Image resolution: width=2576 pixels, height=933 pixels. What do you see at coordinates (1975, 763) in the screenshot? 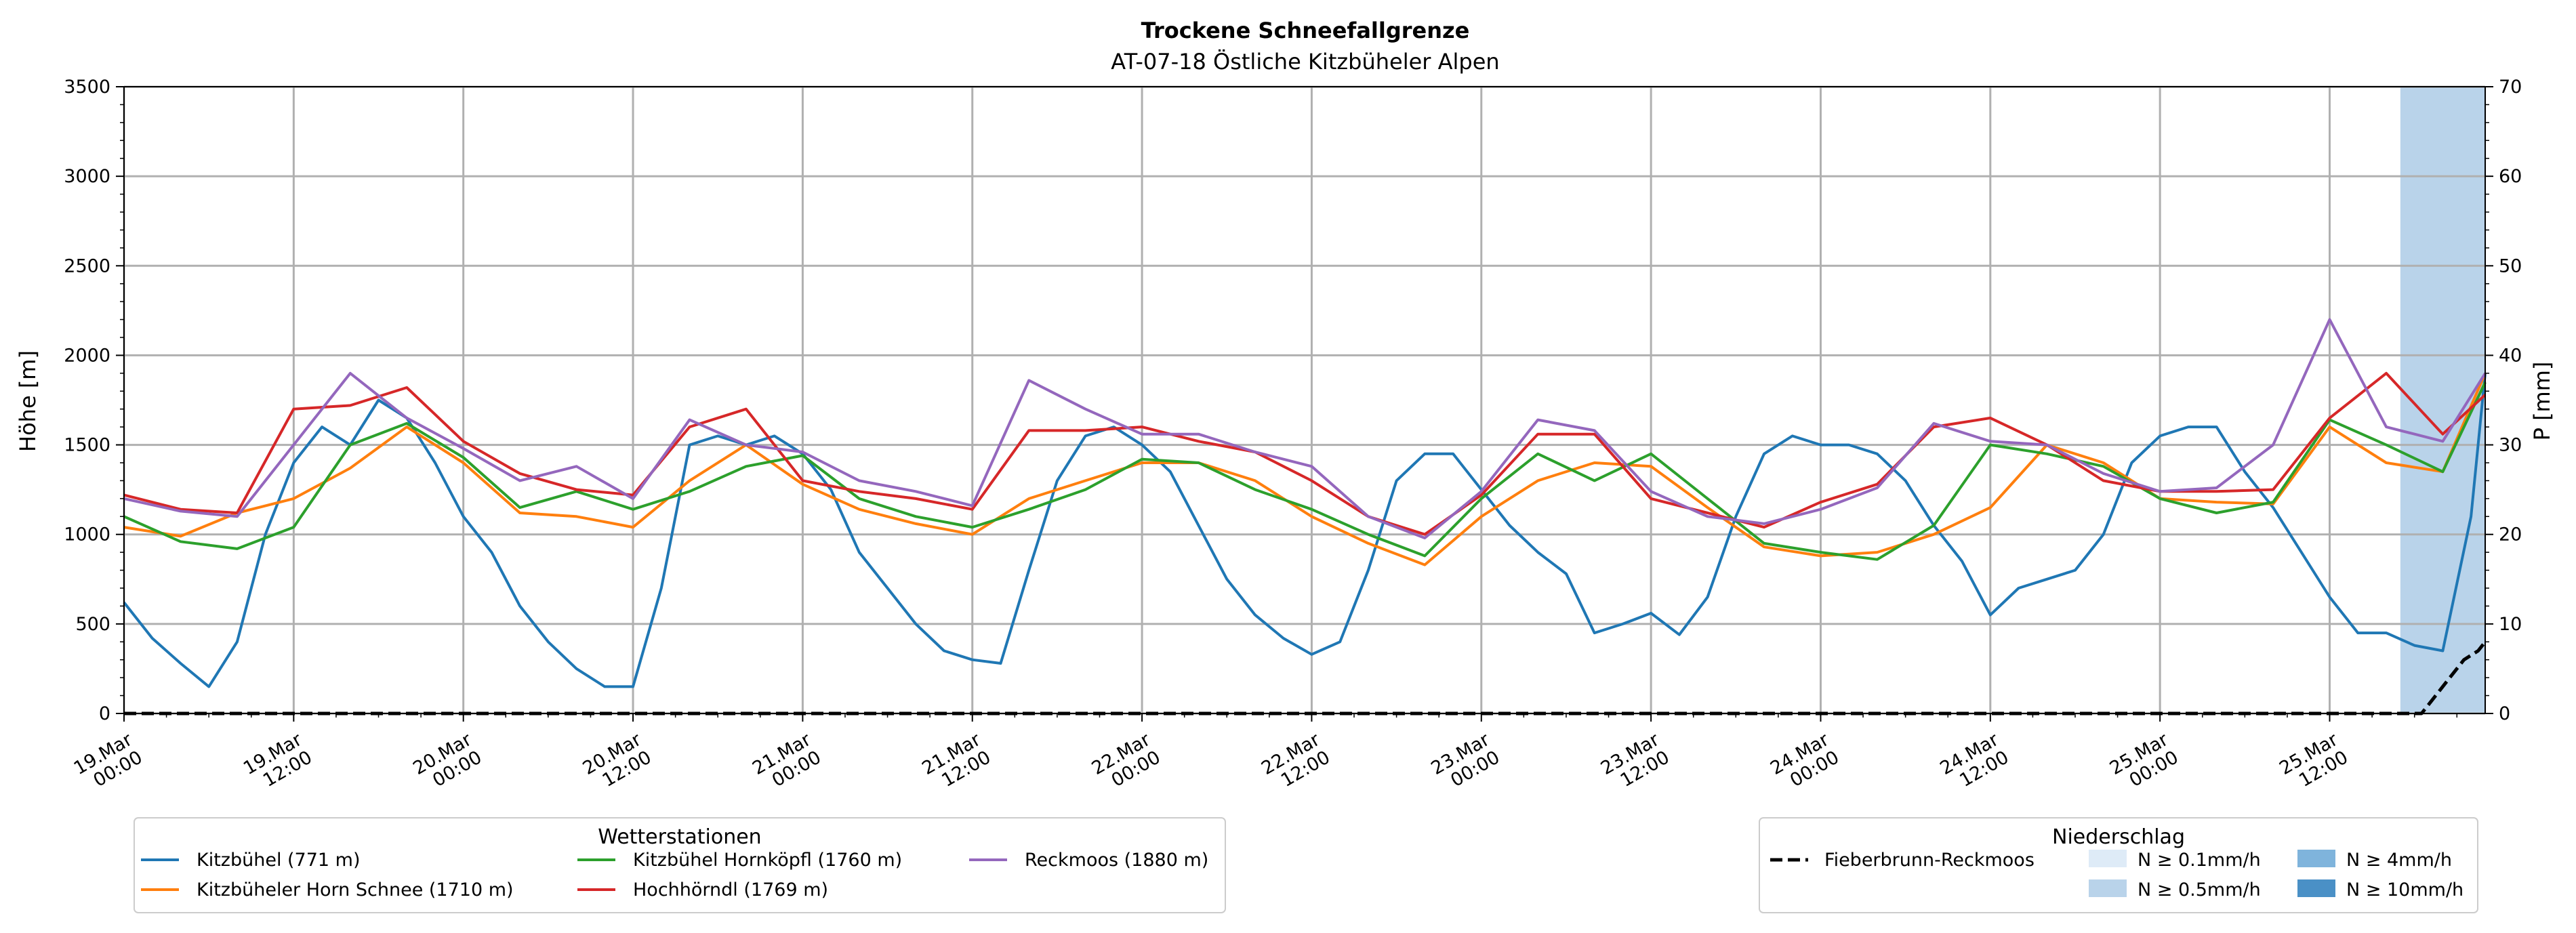
I see `x-tick-label: 24.Mar12:00` at bounding box center [1975, 763].